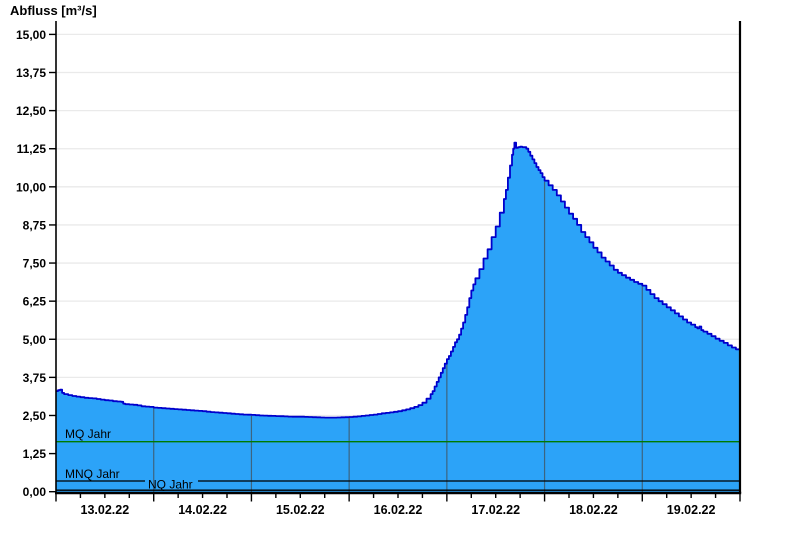  I want to click on x-day-label: 14.02.22, so click(202, 510).